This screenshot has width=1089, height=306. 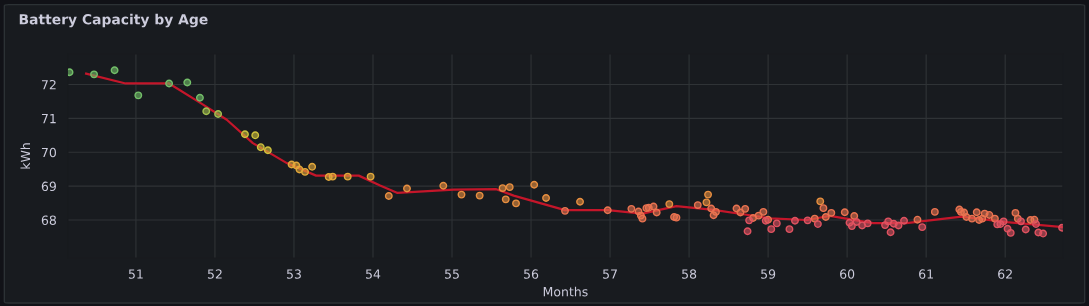 What do you see at coordinates (48, 119) in the screenshot?
I see `y-tick-label: 71` at bounding box center [48, 119].